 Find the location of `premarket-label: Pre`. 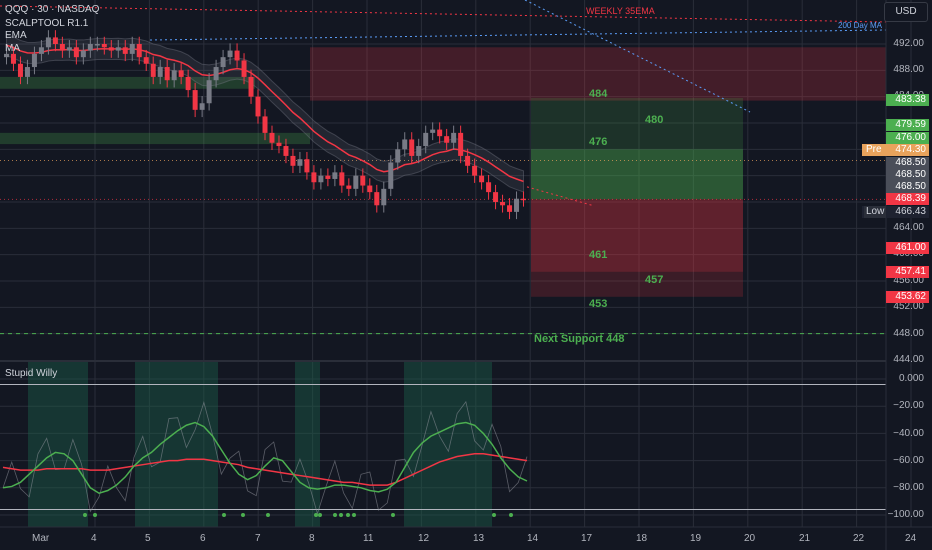

premarket-label: Pre is located at coordinates (874, 149).